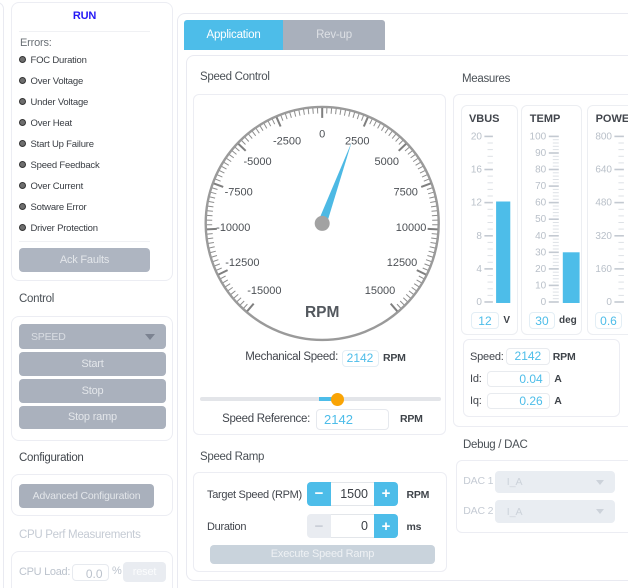  What do you see at coordinates (612, 119) in the screenshot?
I see `svg-text: POWER` at bounding box center [612, 119].